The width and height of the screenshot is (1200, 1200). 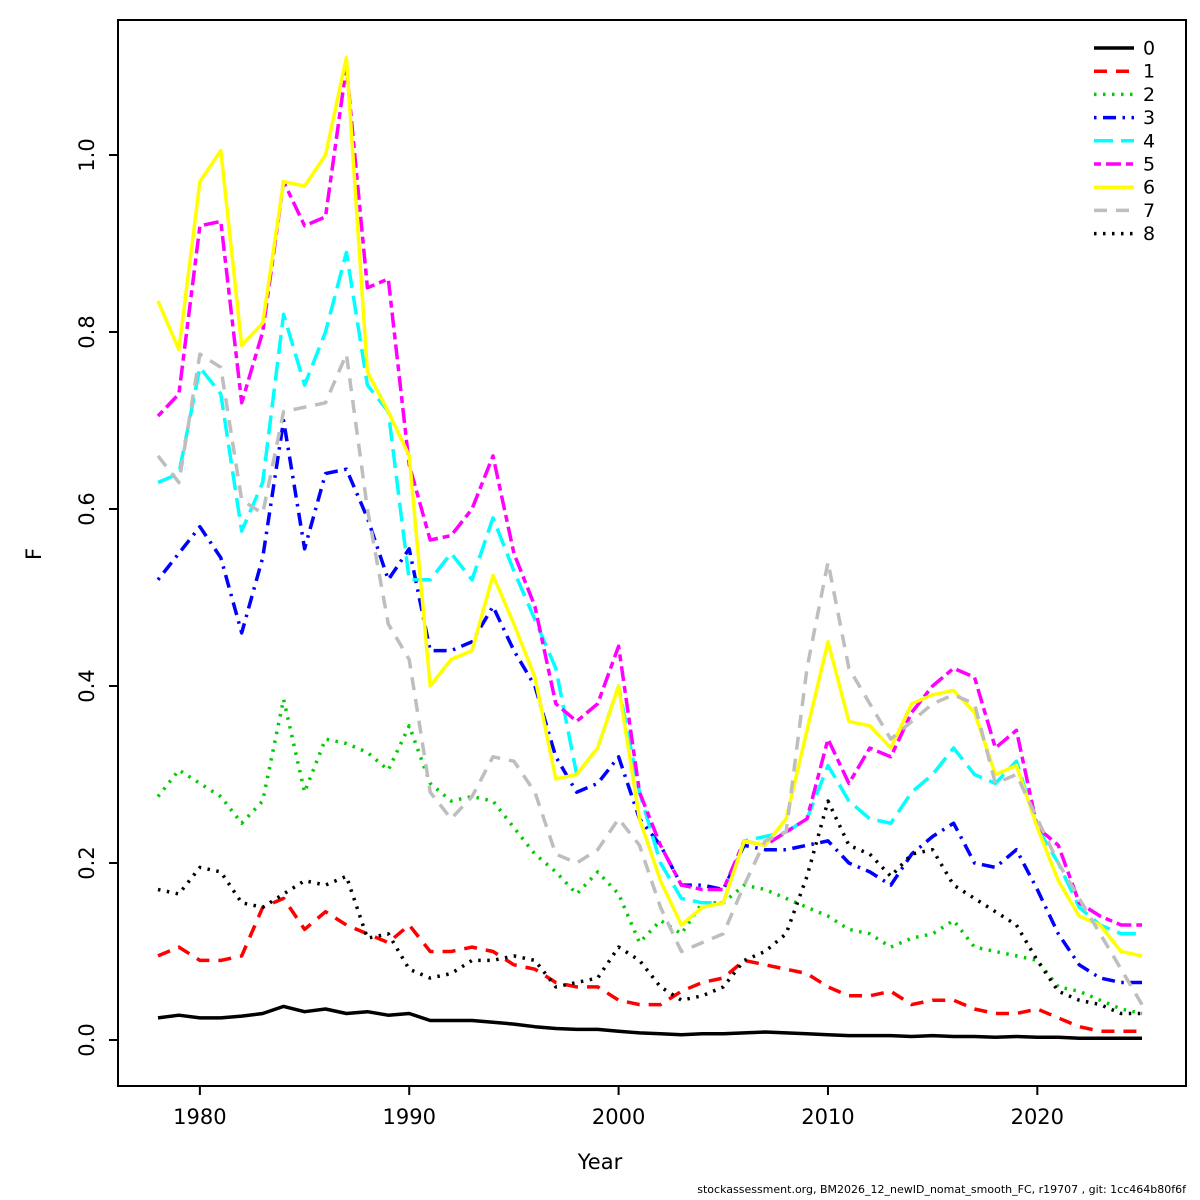 I want to click on legend-label: 2, so click(x=1149, y=95).